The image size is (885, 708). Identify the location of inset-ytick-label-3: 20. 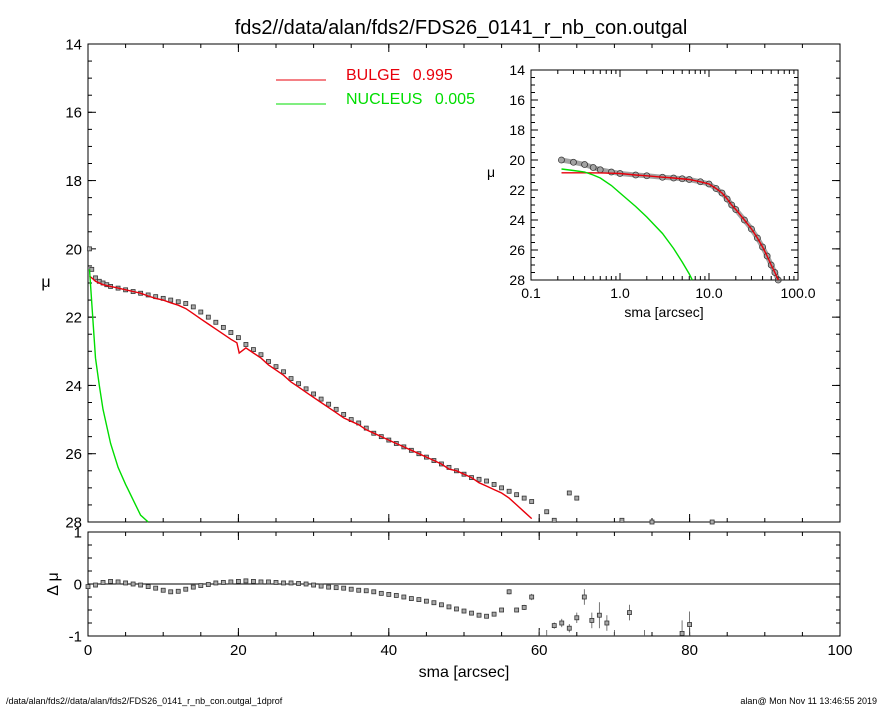
(517, 160).